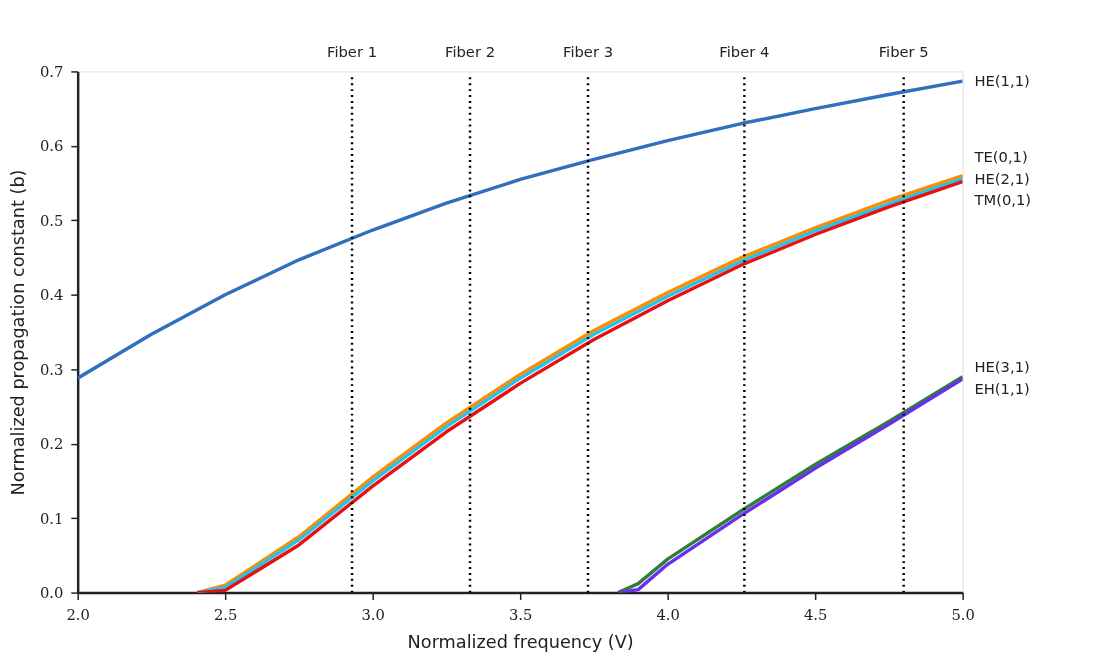 This screenshot has width=1120, height=665. I want to click on x-tick-label: 4.5, so click(815, 614).